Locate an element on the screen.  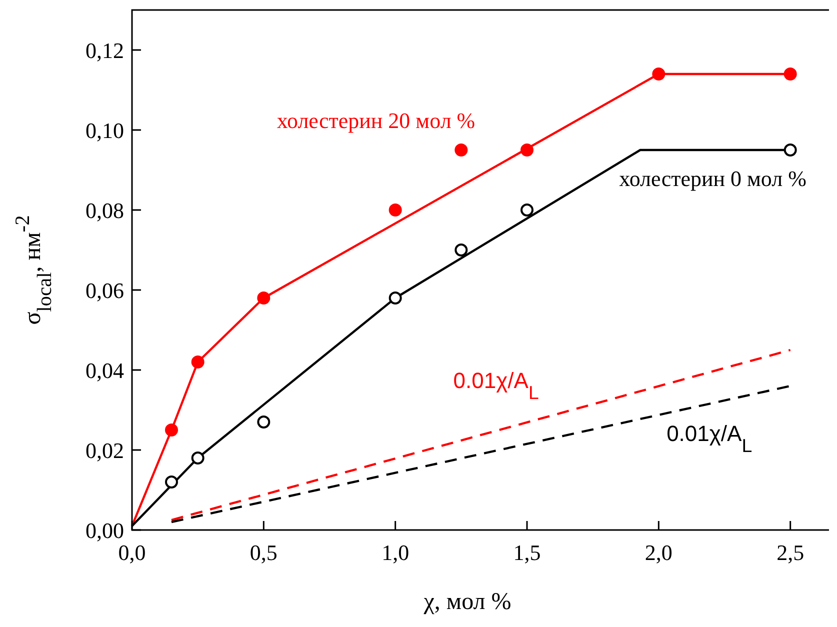
series-label: холестерин 20 мол % is located at coordinates (376, 120).